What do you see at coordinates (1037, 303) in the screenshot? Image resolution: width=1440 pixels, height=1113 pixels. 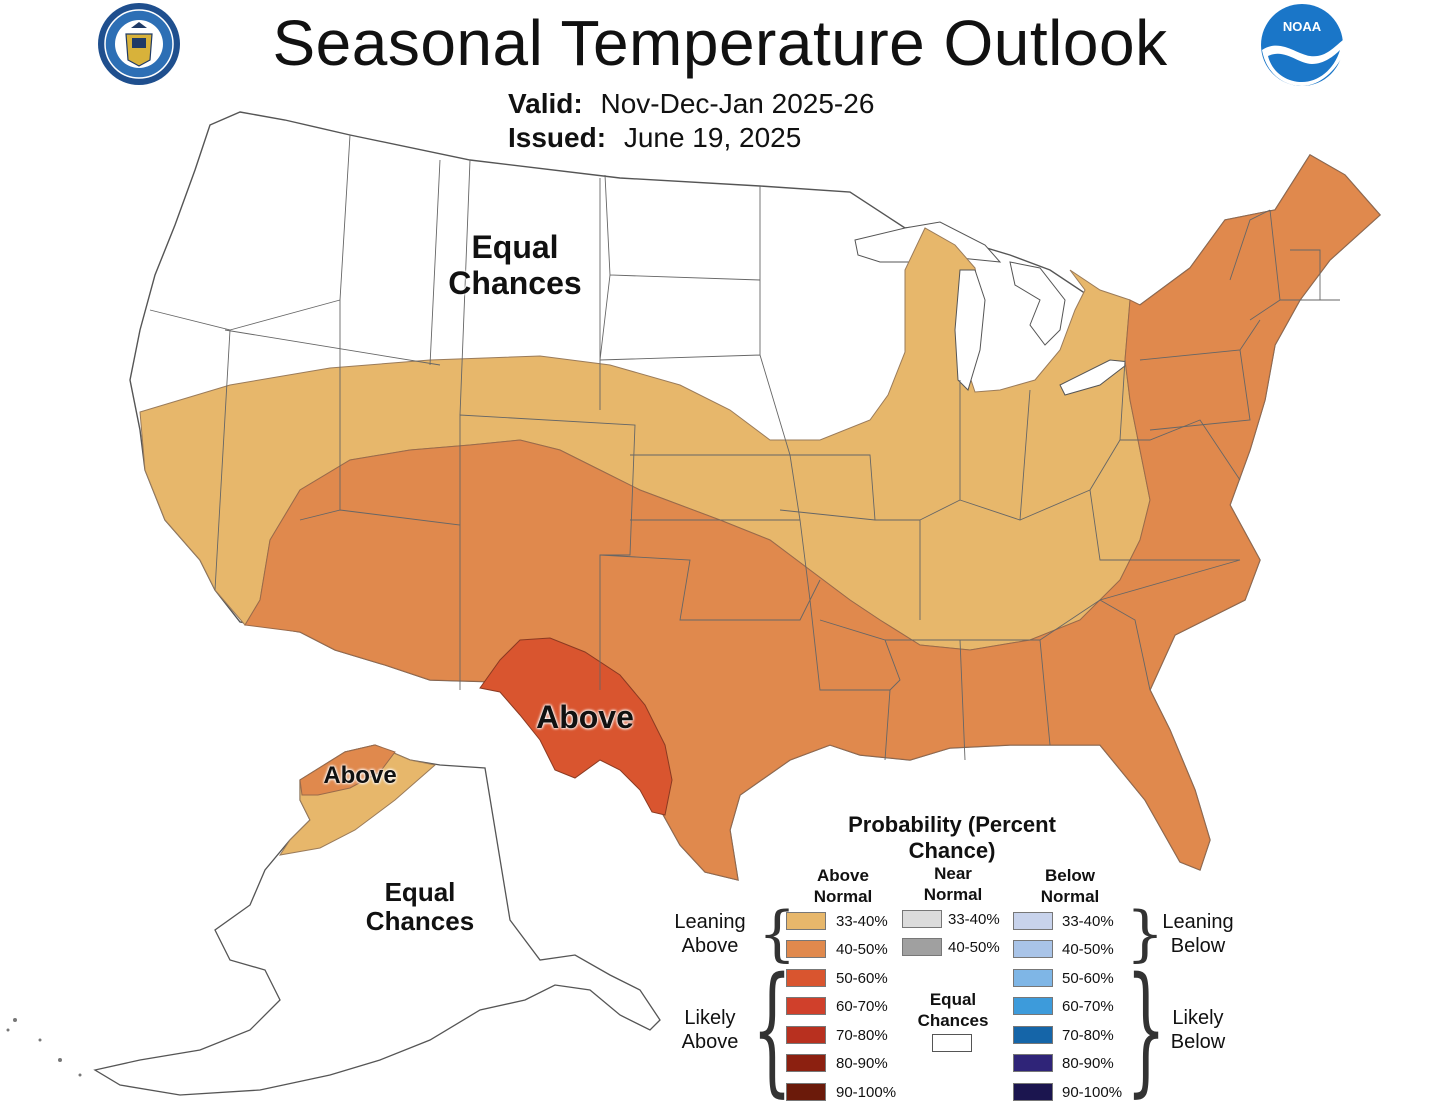 I see `lake-huron` at bounding box center [1037, 303].